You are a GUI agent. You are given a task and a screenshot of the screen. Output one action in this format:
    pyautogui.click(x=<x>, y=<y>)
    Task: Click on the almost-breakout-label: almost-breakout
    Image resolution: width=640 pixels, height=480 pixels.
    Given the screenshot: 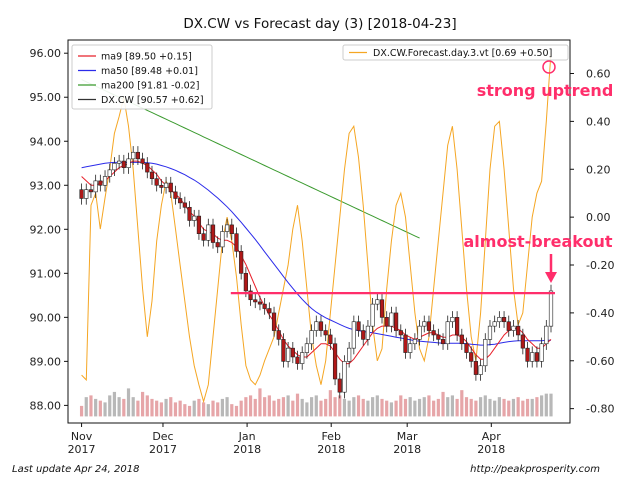 What is the action you would take?
    pyautogui.click(x=538, y=241)
    